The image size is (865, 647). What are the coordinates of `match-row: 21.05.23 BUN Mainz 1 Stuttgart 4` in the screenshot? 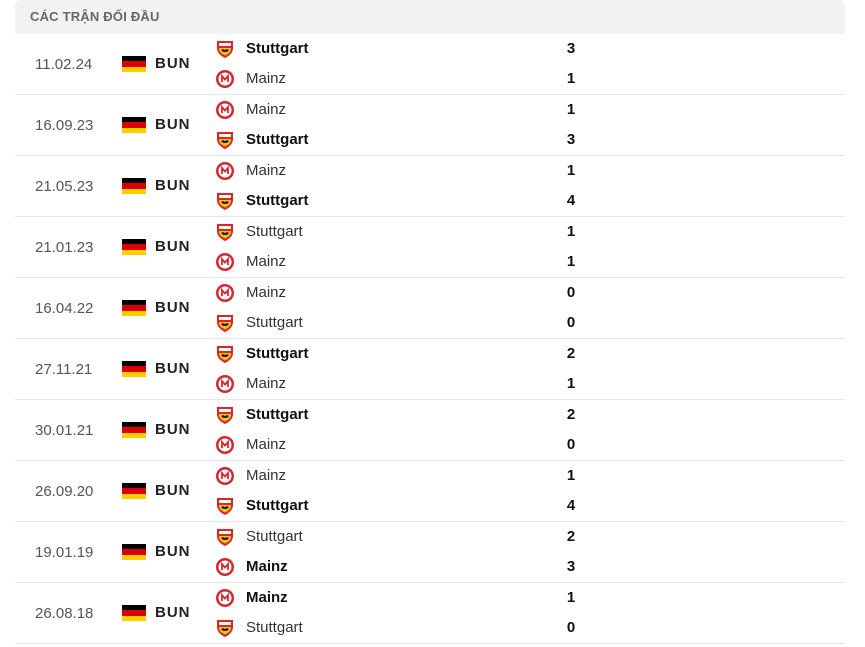 It's located at (430, 186).